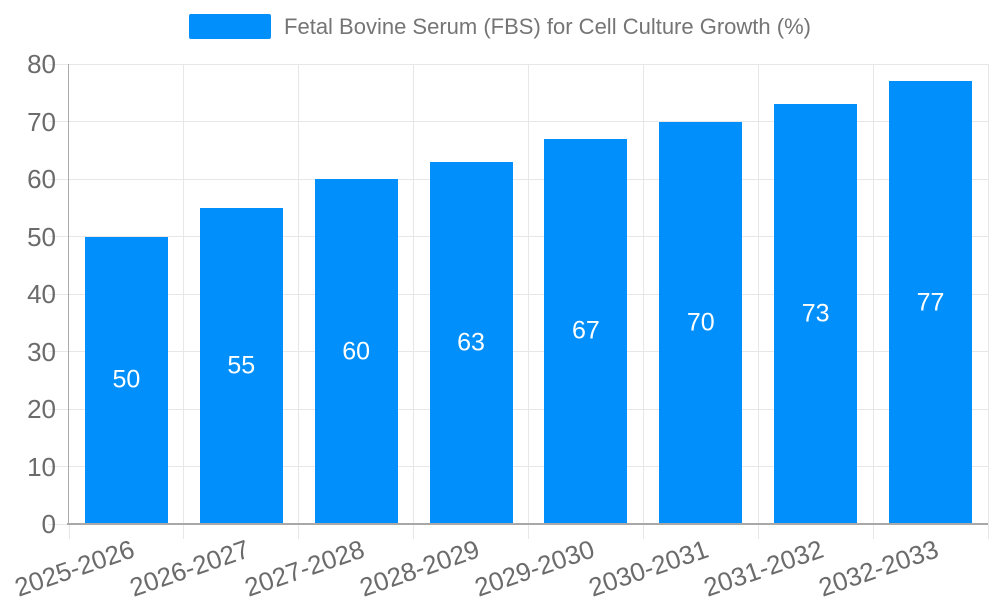 This screenshot has height=600, width=1000. I want to click on bar-value-label: 63, so click(471, 342).